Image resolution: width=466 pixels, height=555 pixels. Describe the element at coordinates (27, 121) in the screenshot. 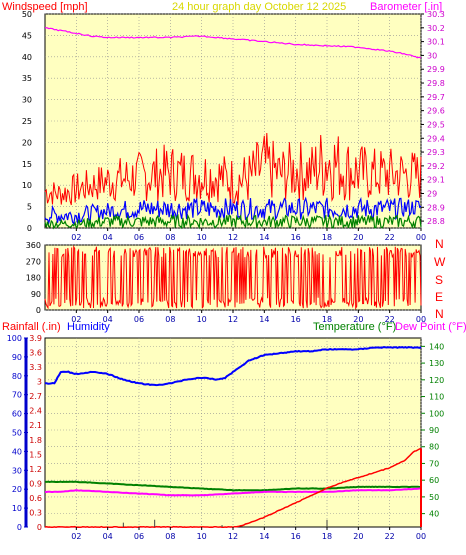

I see `wind-y-tick-label: 25` at that location.